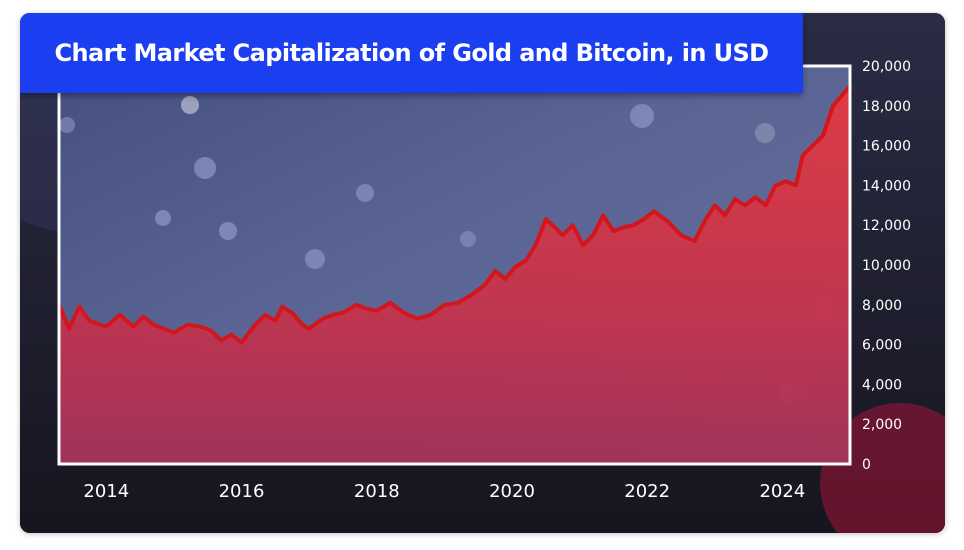 The width and height of the screenshot is (964, 550). What do you see at coordinates (647, 491) in the screenshot?
I see `x-tick-label: 2022` at bounding box center [647, 491].